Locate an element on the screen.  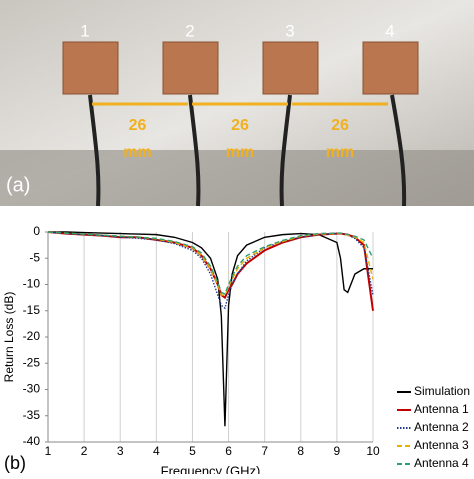
y-tick-label: -25 is located at coordinates (32, 362).